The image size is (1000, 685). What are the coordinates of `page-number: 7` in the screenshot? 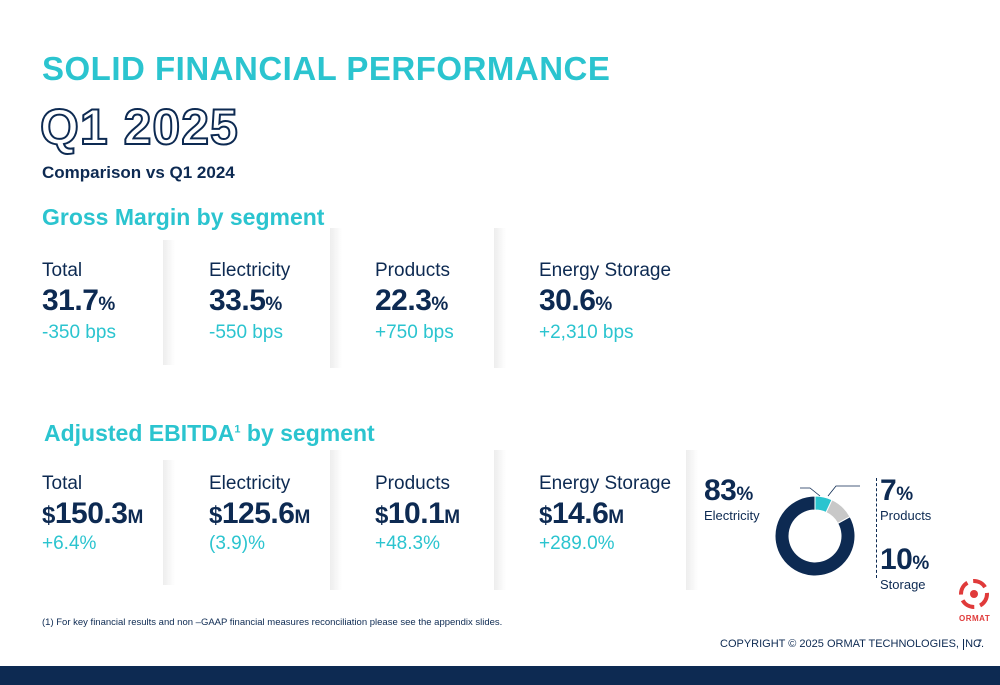 It's located at (979, 644).